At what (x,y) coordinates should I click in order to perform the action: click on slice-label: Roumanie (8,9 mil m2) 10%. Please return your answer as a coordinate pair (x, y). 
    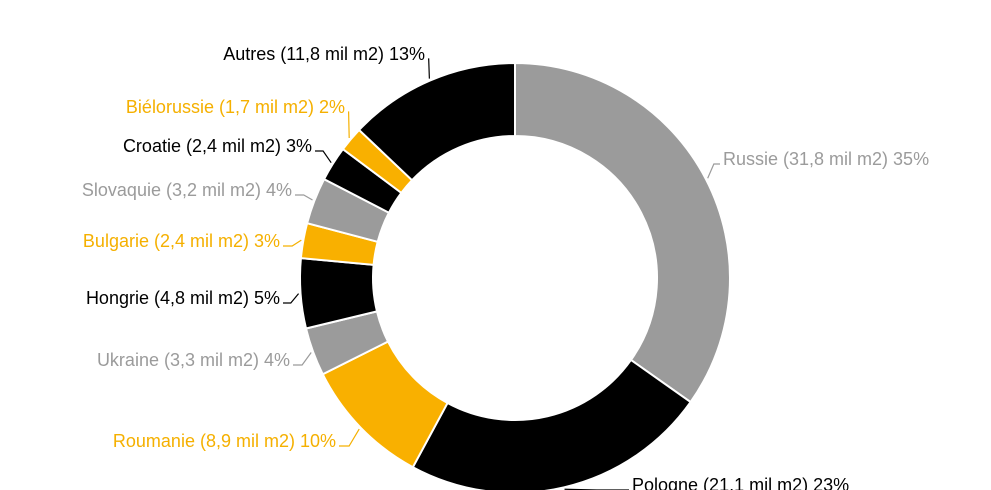
    Looking at the image, I should click on (224, 441).